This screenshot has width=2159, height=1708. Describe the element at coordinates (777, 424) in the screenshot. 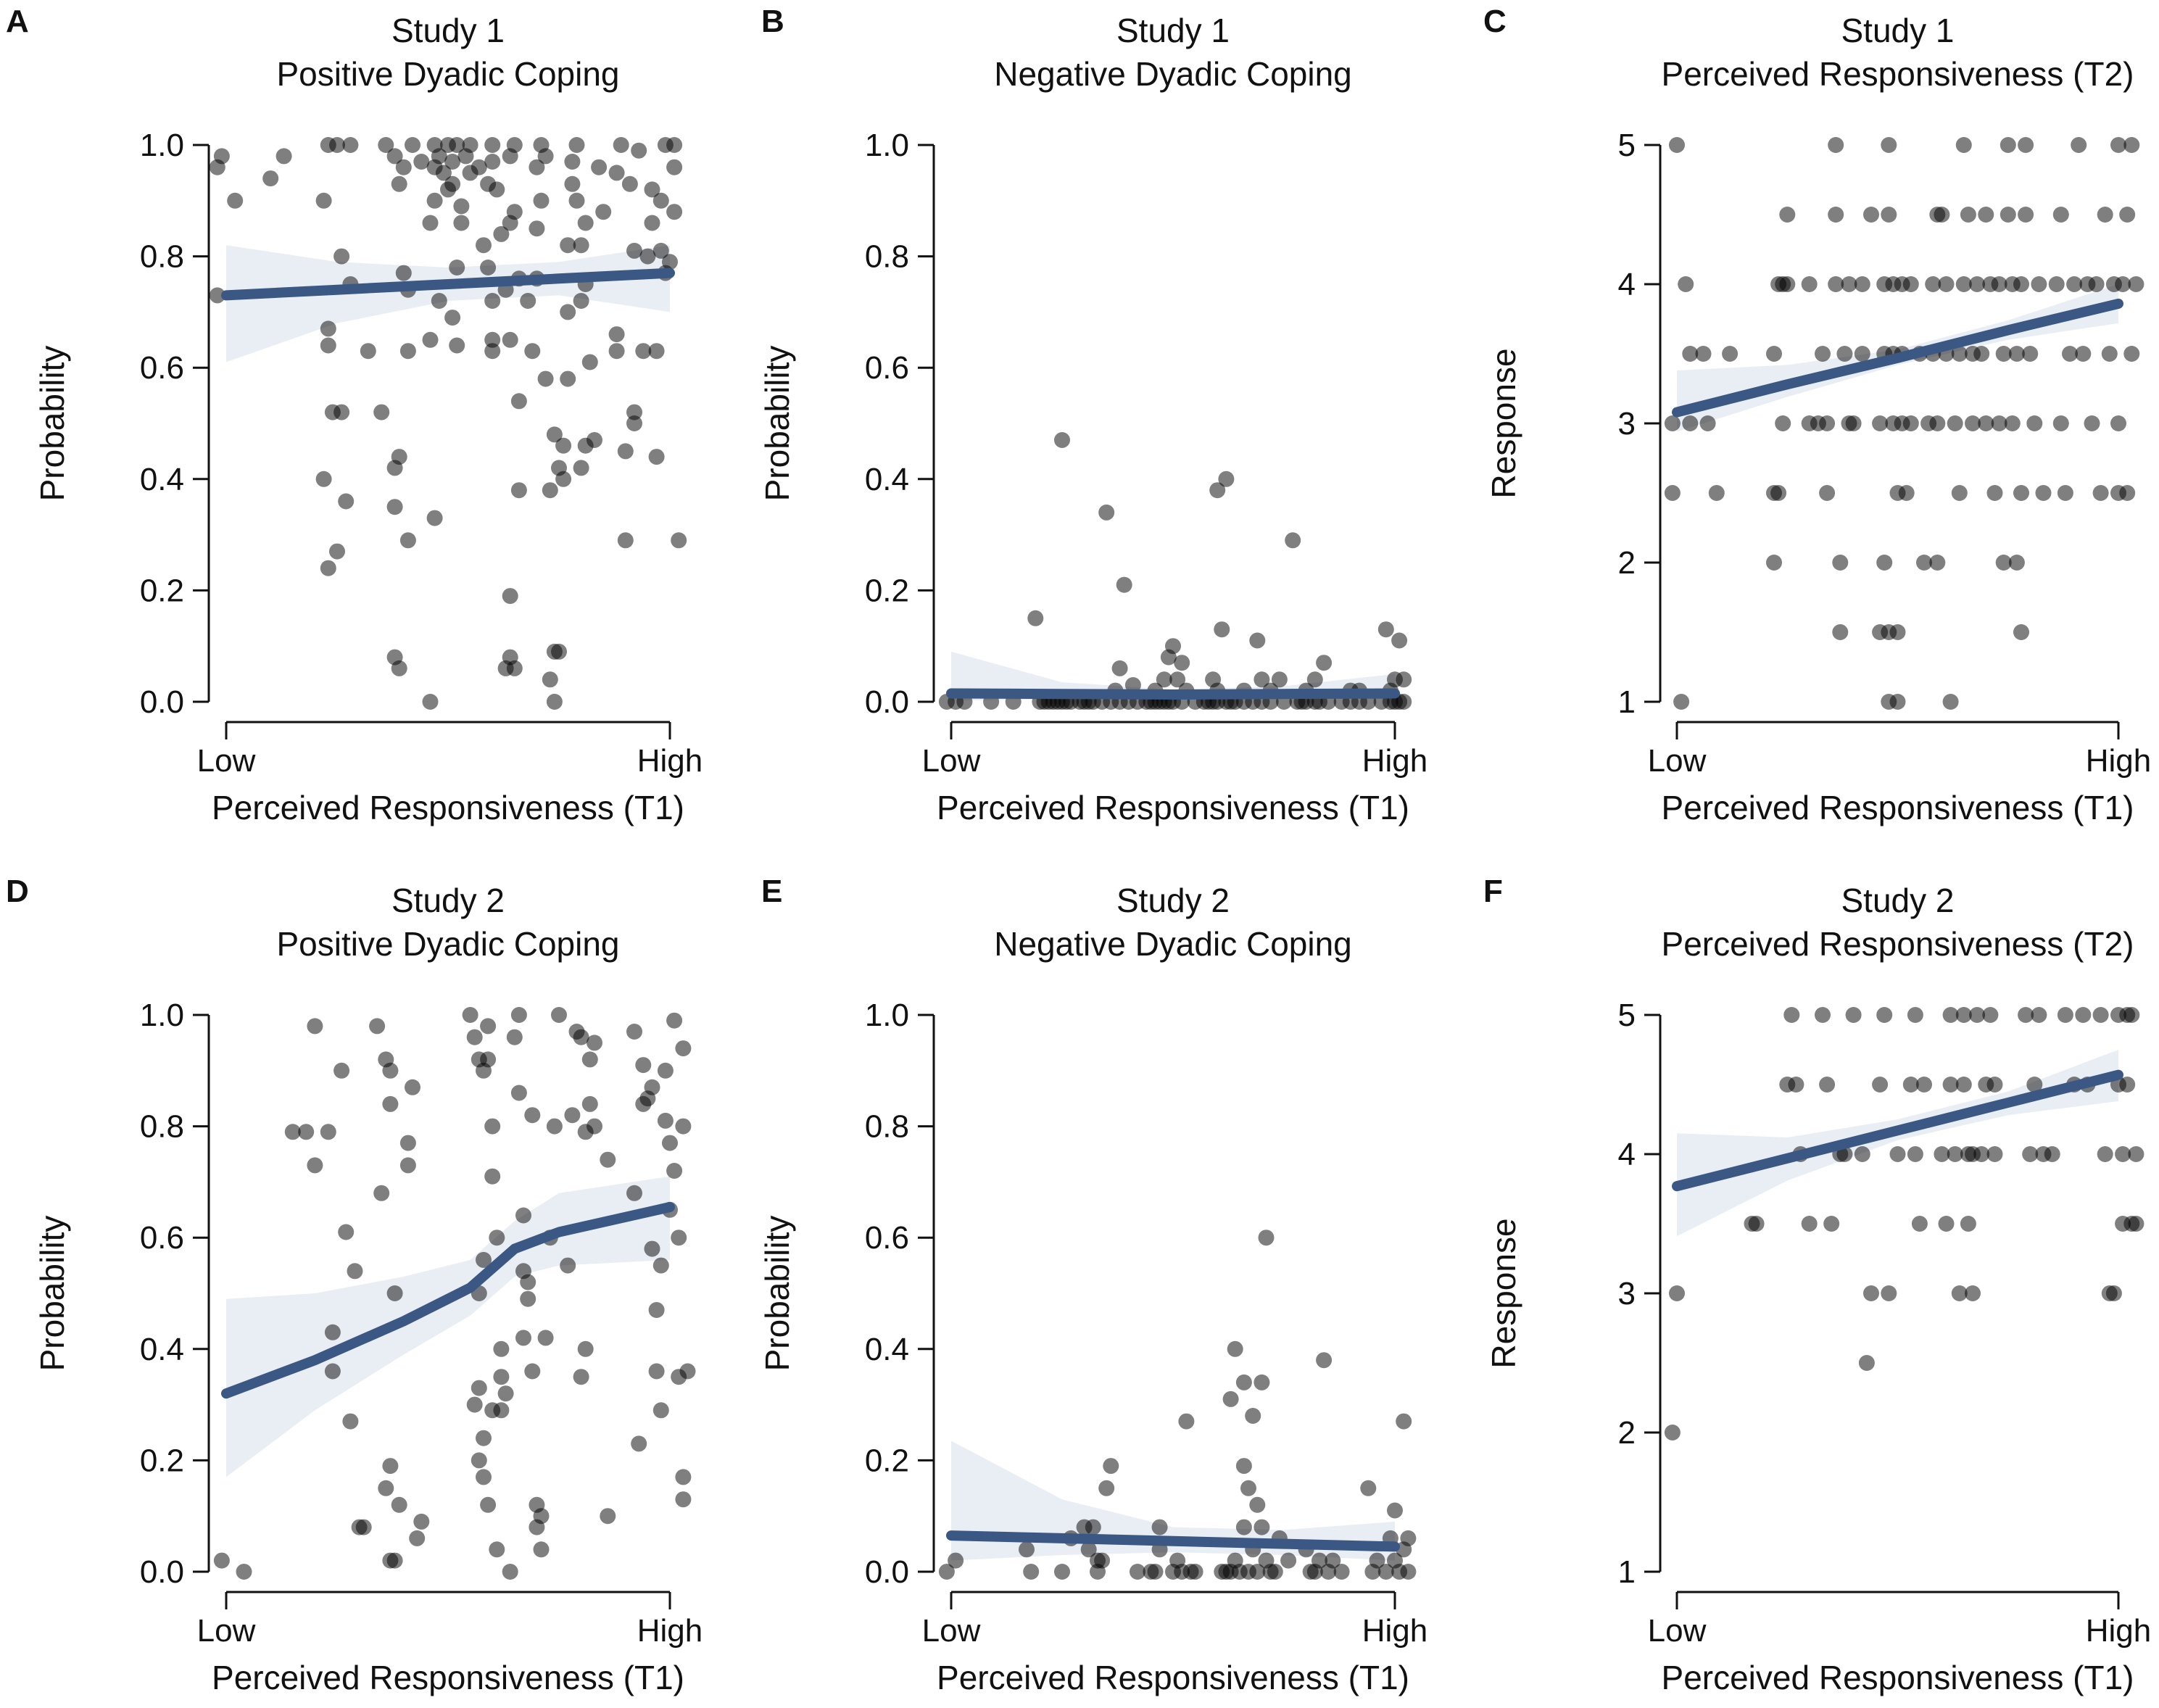

I see `y-axis-title-b: Probability` at that location.